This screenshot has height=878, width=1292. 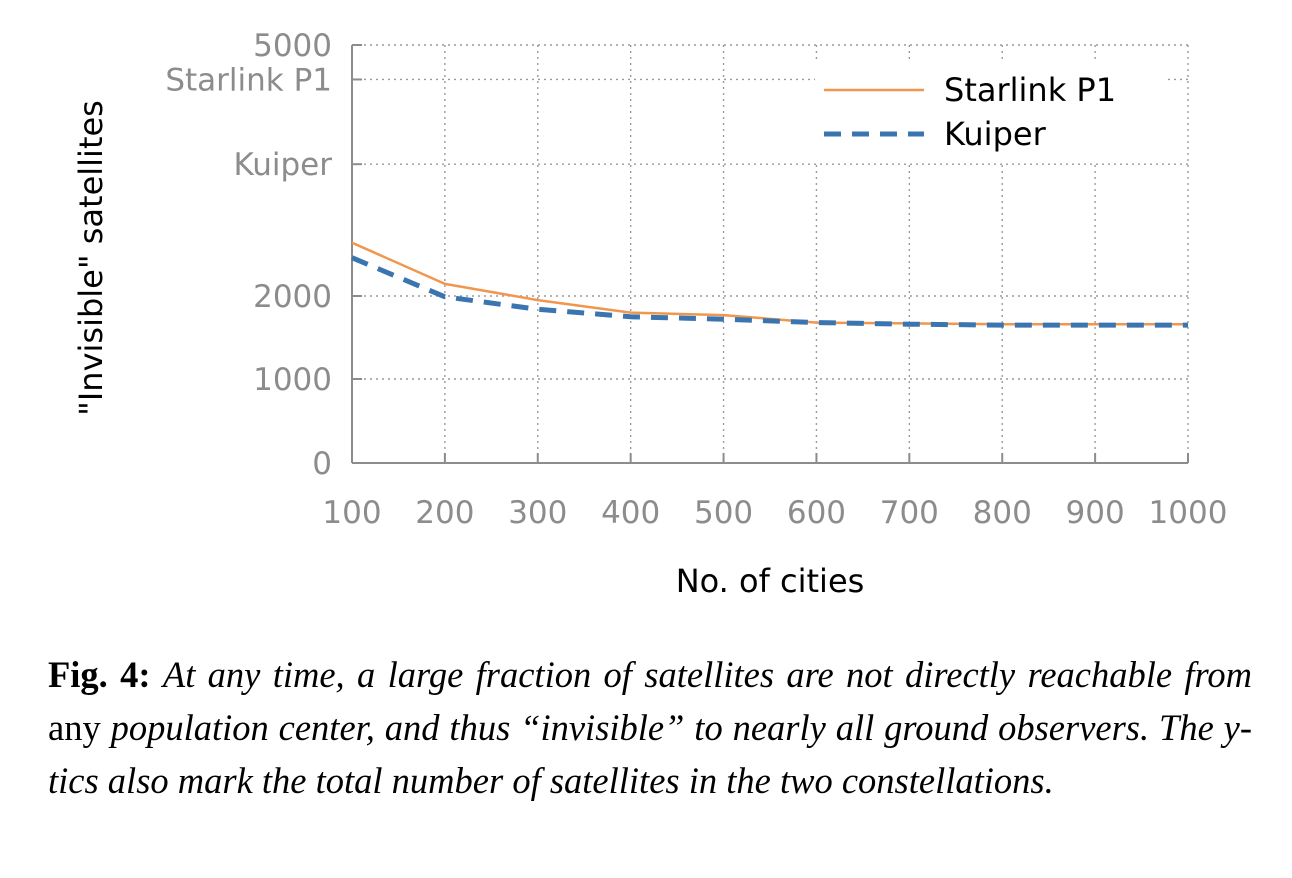 I want to click on x-tick-label: 700, so click(x=909, y=513).